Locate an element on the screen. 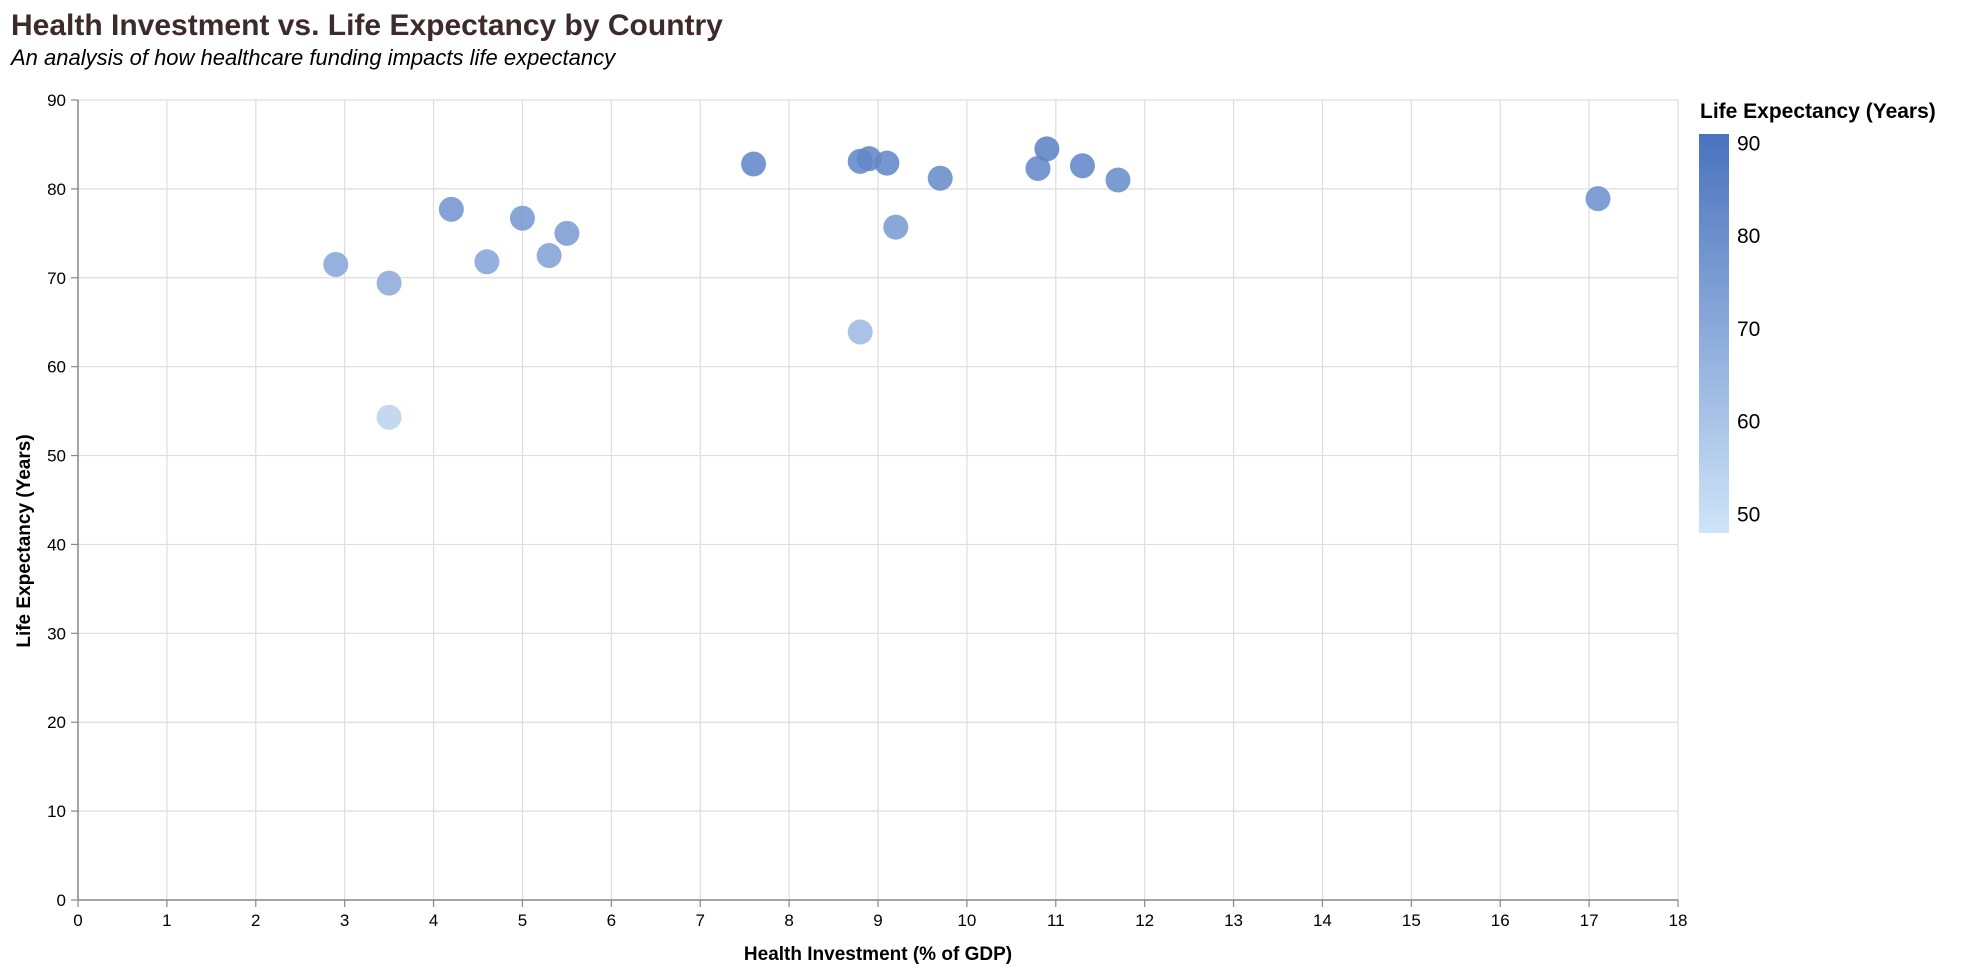 The image size is (1978, 974). y-tick-label: 70 is located at coordinates (56, 278).